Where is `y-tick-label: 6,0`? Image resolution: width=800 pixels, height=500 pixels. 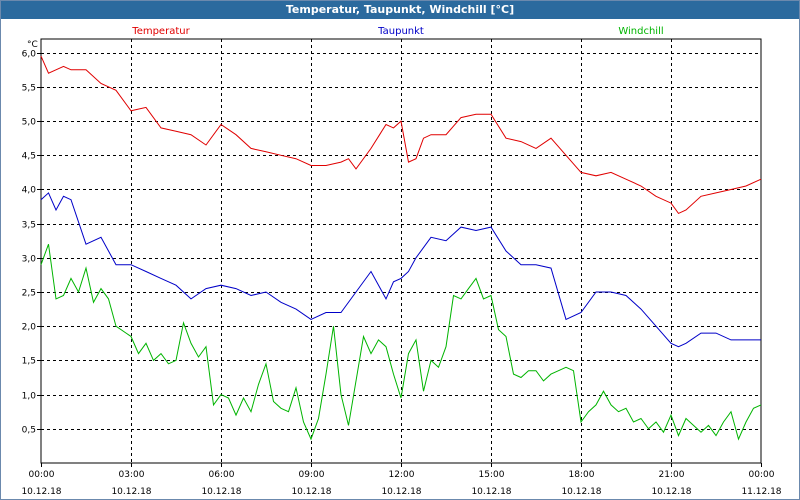
y-tick-label: 6,0 is located at coordinates (29, 55).